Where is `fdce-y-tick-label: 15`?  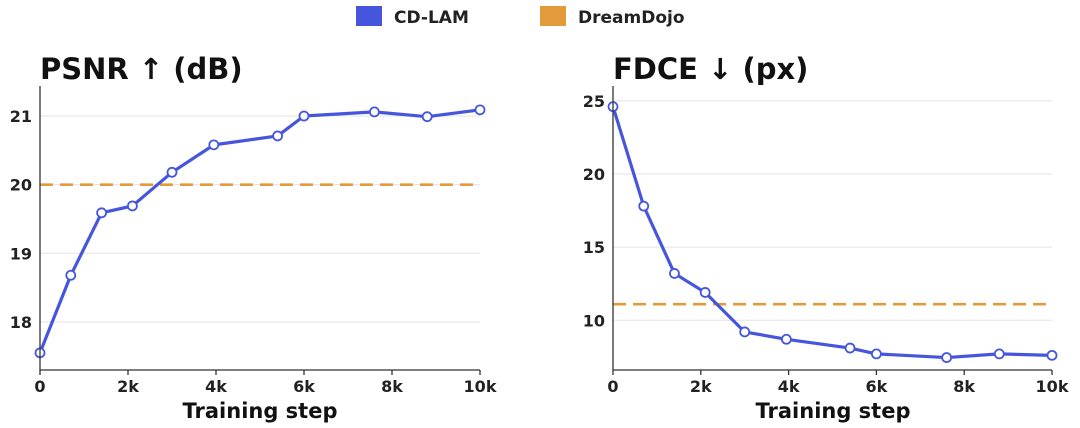 fdce-y-tick-label: 15 is located at coordinates (594, 247).